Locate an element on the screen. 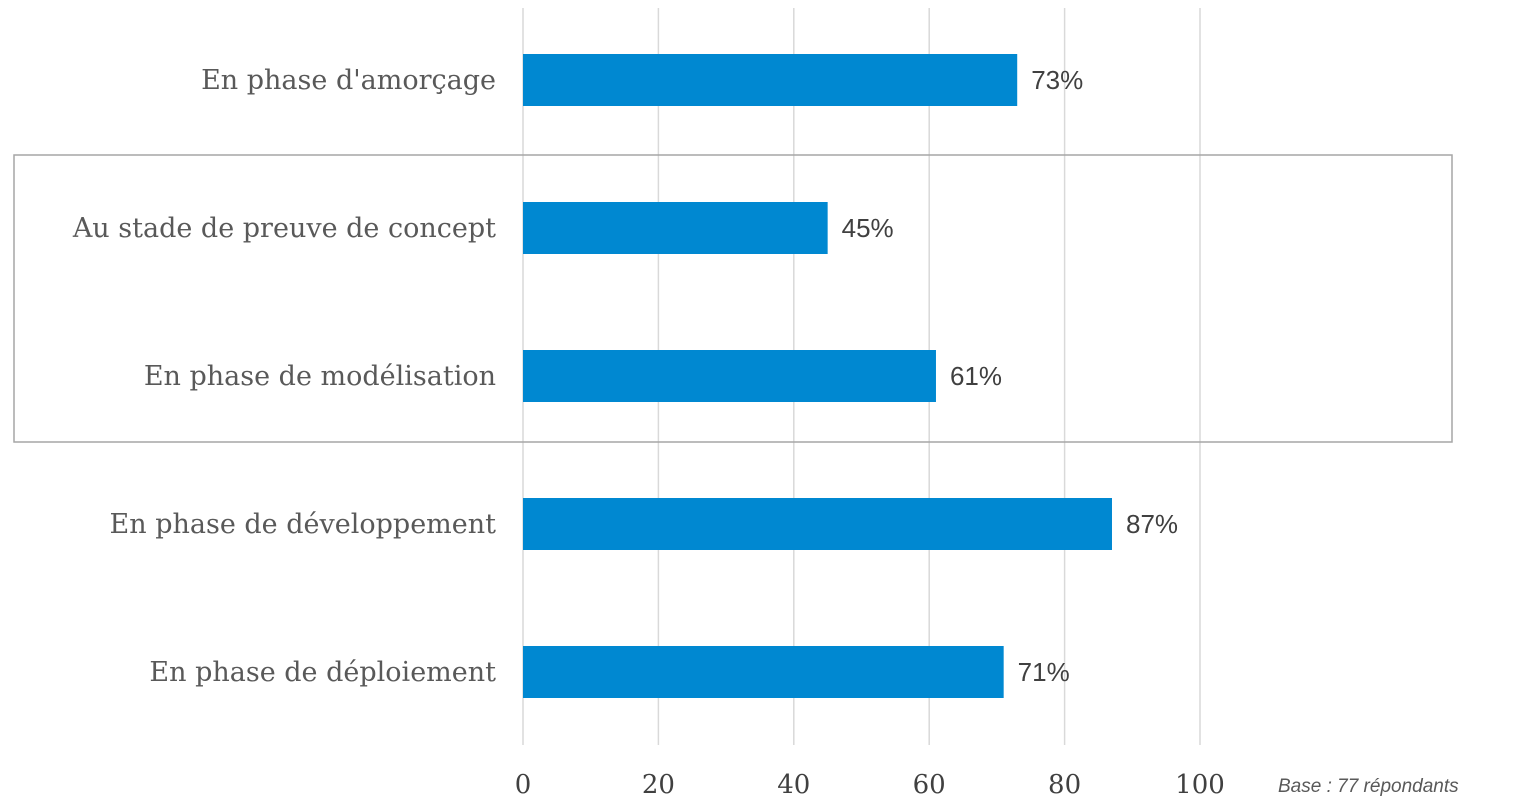 The image size is (1521, 799). category-label: En phase d'amorçage is located at coordinates (348, 80).